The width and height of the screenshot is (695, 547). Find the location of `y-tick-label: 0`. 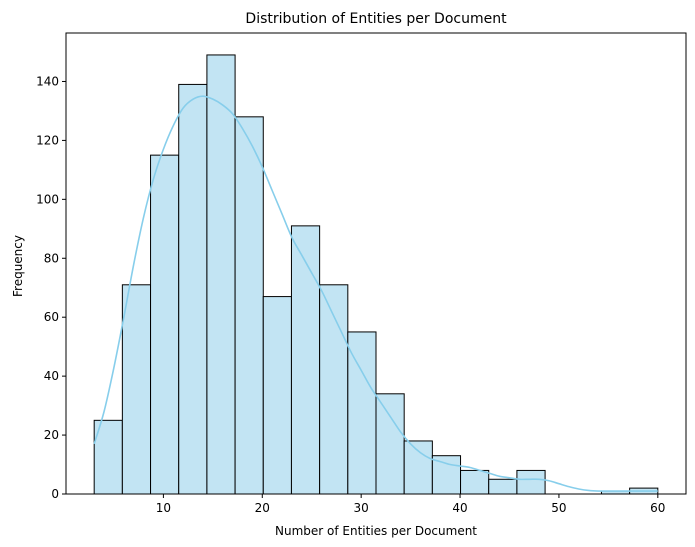

y-tick-label: 0 is located at coordinates (55, 494).